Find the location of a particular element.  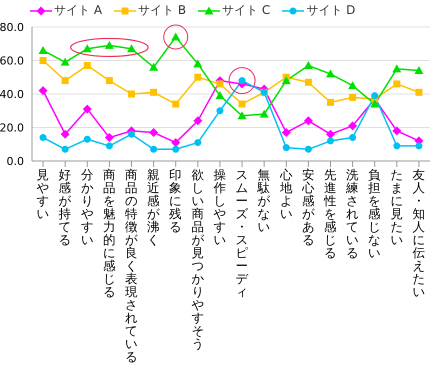

x-tick-label: 操作しやすい is located at coordinates (219, 207).